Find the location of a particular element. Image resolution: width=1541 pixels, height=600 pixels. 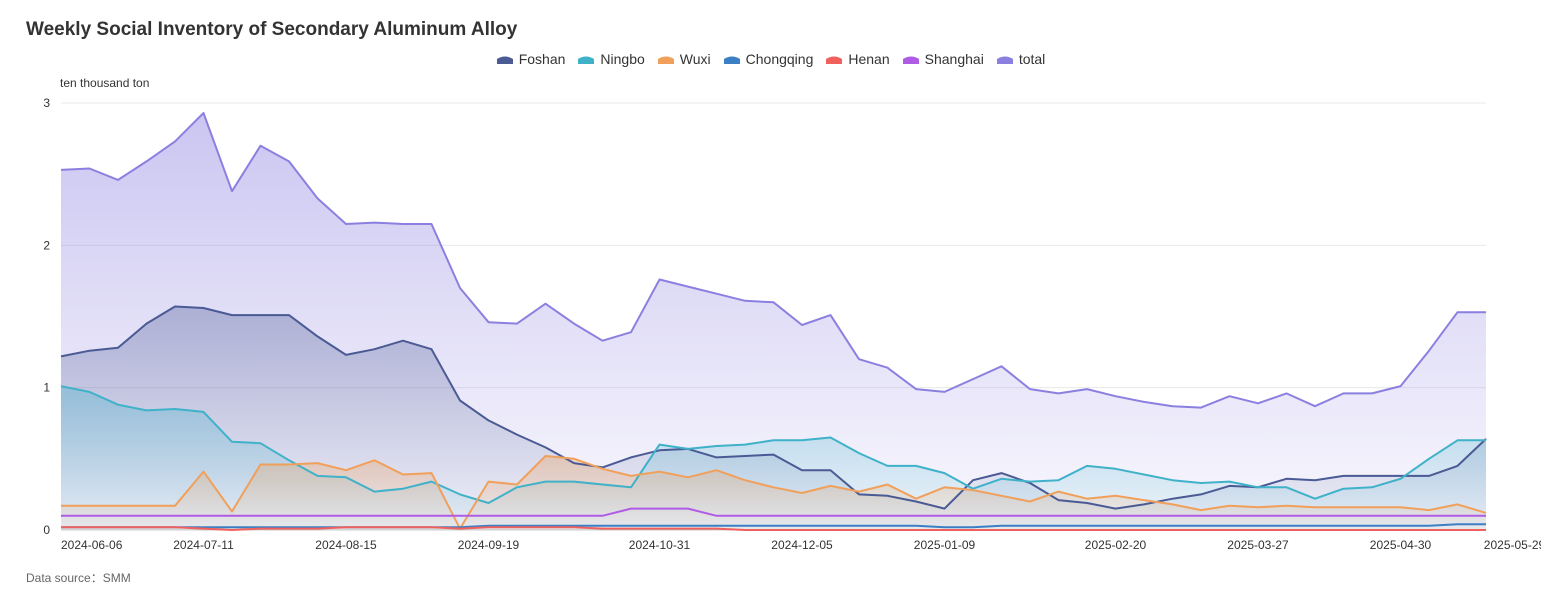

series-line-shanghai is located at coordinates (773, 512).